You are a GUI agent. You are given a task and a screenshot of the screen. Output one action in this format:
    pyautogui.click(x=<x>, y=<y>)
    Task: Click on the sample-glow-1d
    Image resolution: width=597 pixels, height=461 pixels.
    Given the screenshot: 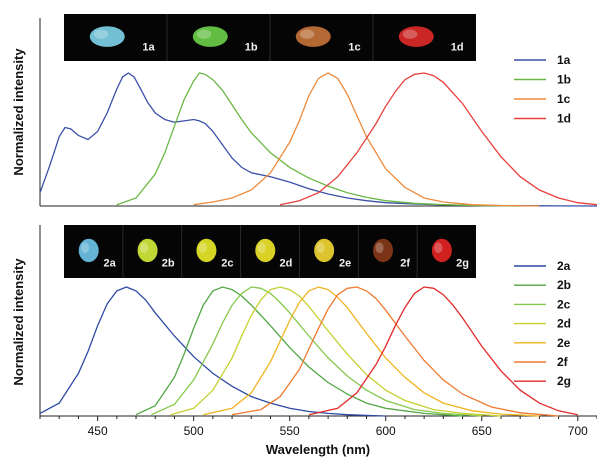 What is the action you would take?
    pyautogui.click(x=410, y=34)
    